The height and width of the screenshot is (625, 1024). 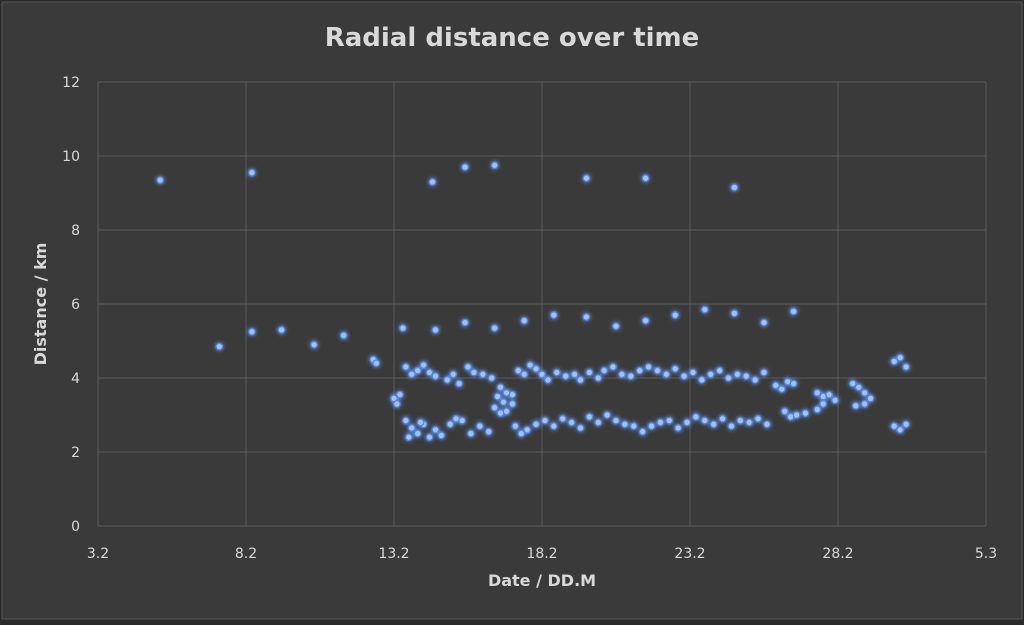 What do you see at coordinates (71, 83) in the screenshot?
I see `y-tick-label: 12` at bounding box center [71, 83].